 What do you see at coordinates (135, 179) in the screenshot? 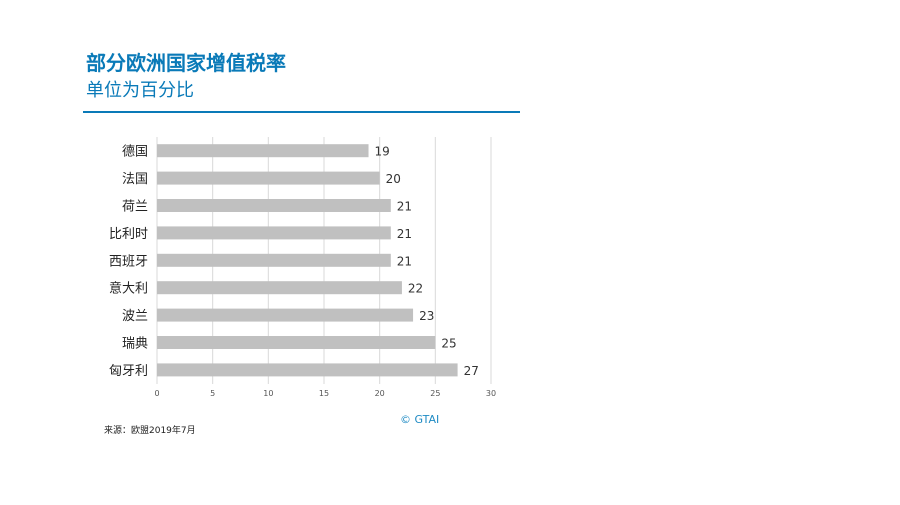
I see `category-label: 法国` at bounding box center [135, 179].